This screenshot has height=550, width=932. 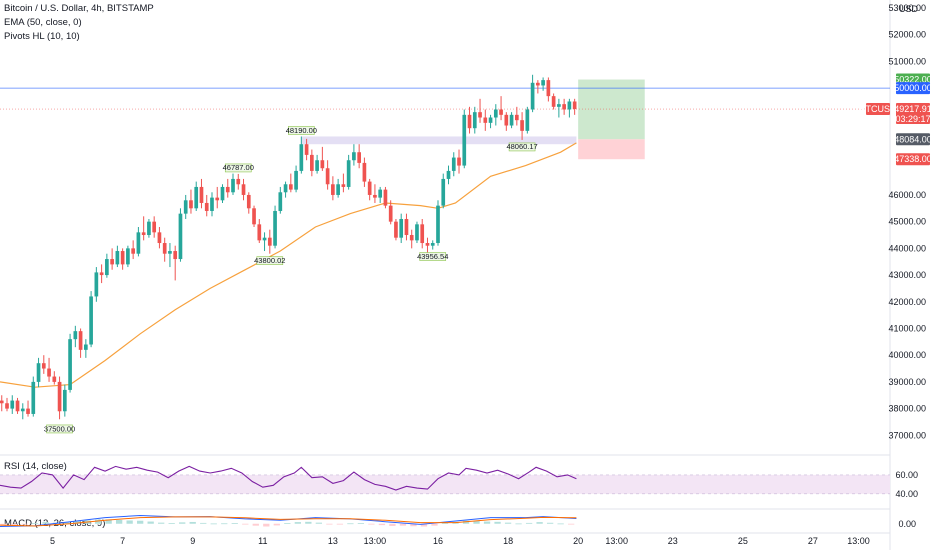 What do you see at coordinates (288, 521) in the screenshot?
I see `macd-signal-line` at bounding box center [288, 521].